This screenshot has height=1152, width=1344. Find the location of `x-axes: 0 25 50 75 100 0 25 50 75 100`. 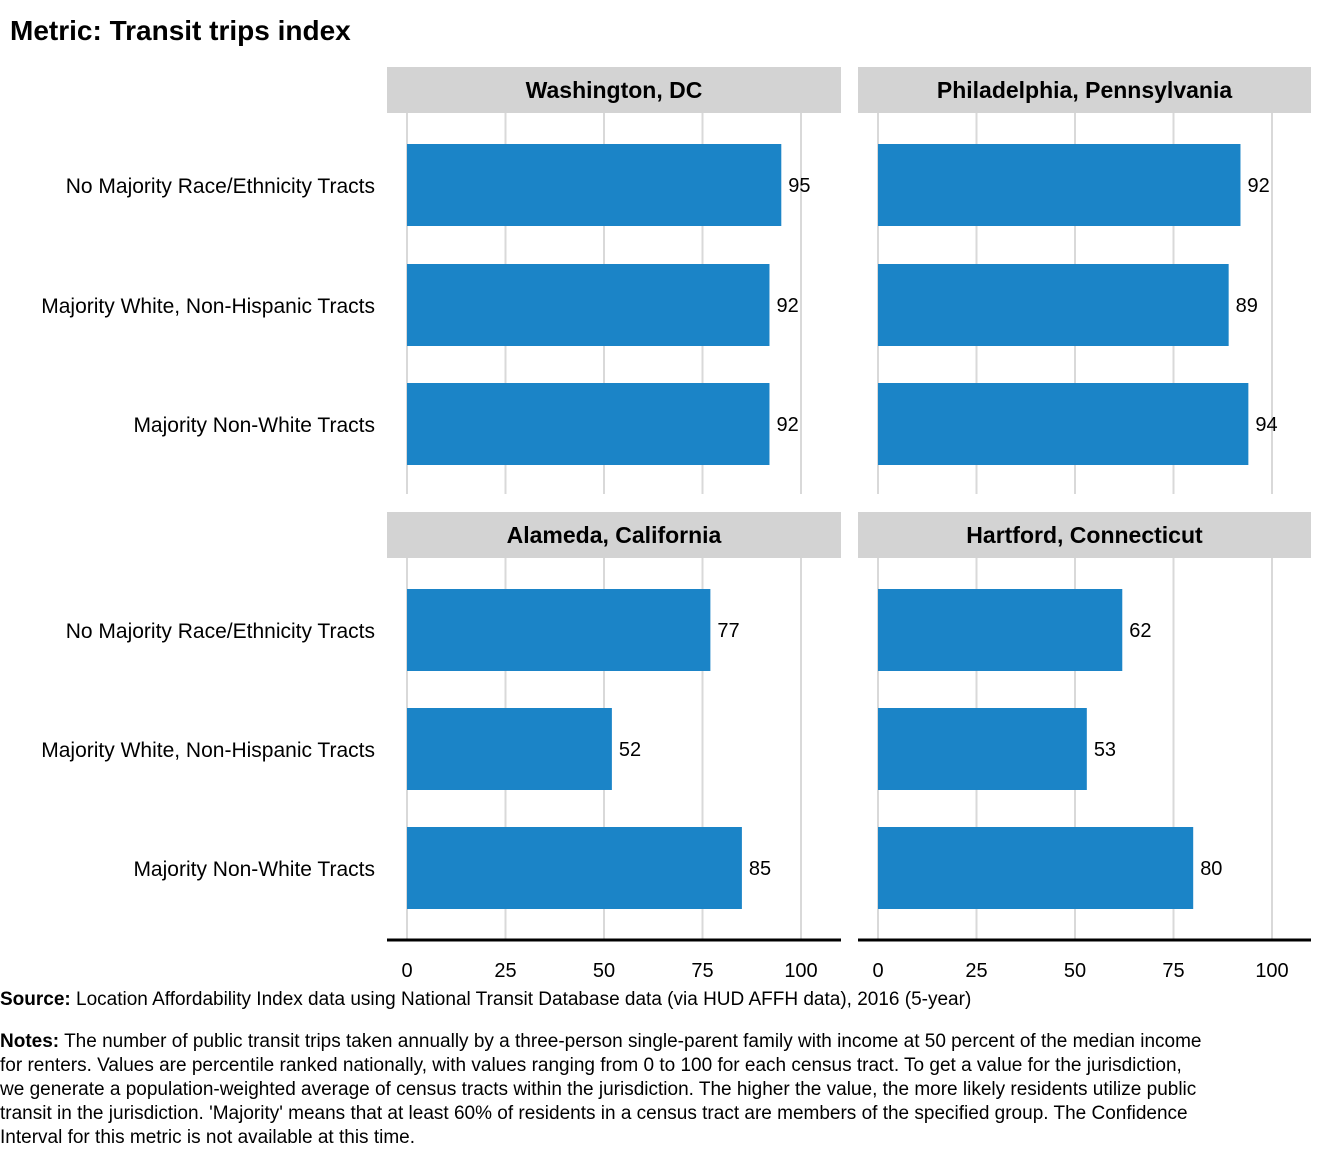

x-axes: 0 25 50 75 100 0 25 50 75 100 is located at coordinates (849, 960).